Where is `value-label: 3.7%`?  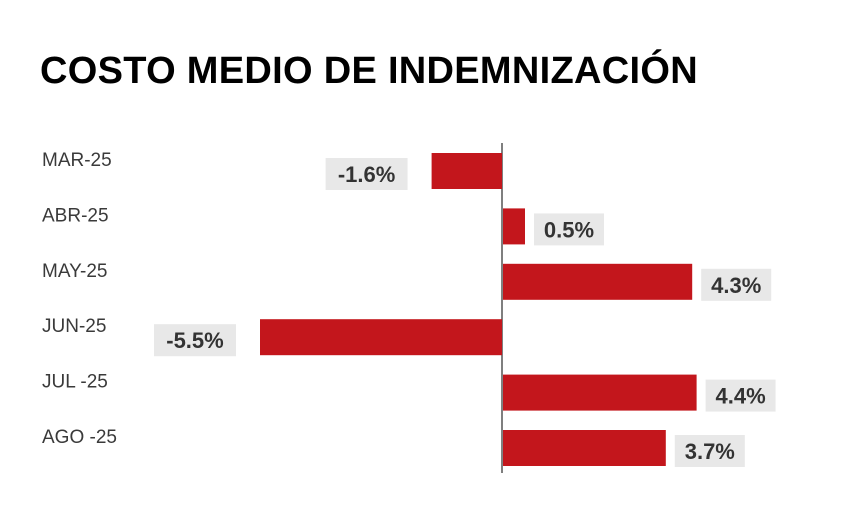
value-label: 3.7% is located at coordinates (710, 451).